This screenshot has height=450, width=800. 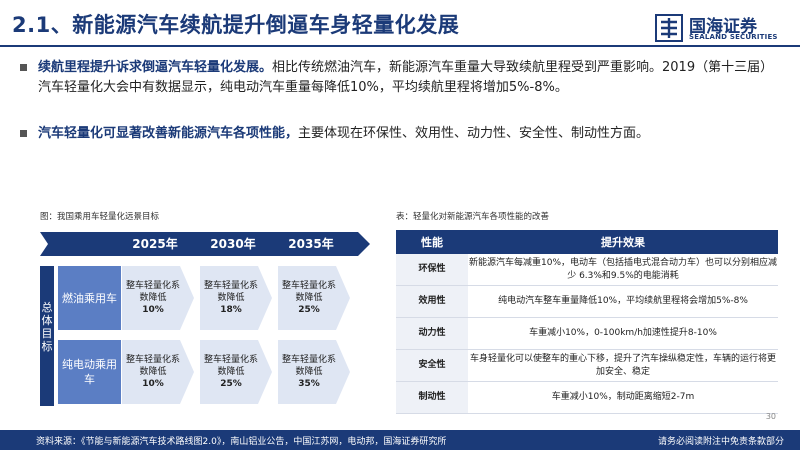 I want to click on table-cell-key: 环保性, so click(x=432, y=270).